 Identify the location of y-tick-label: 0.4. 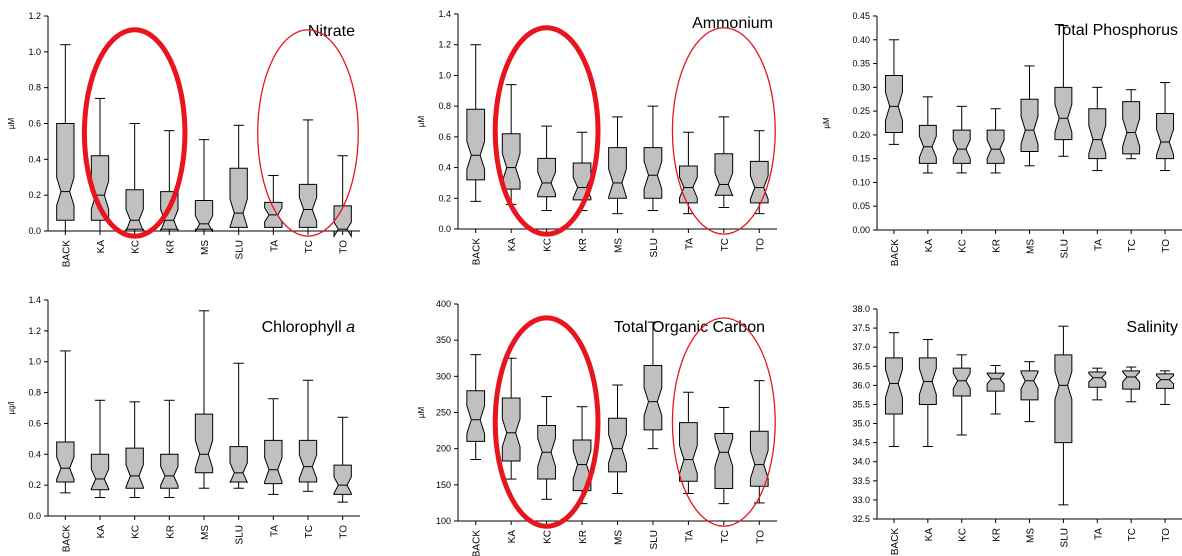
(444, 168).